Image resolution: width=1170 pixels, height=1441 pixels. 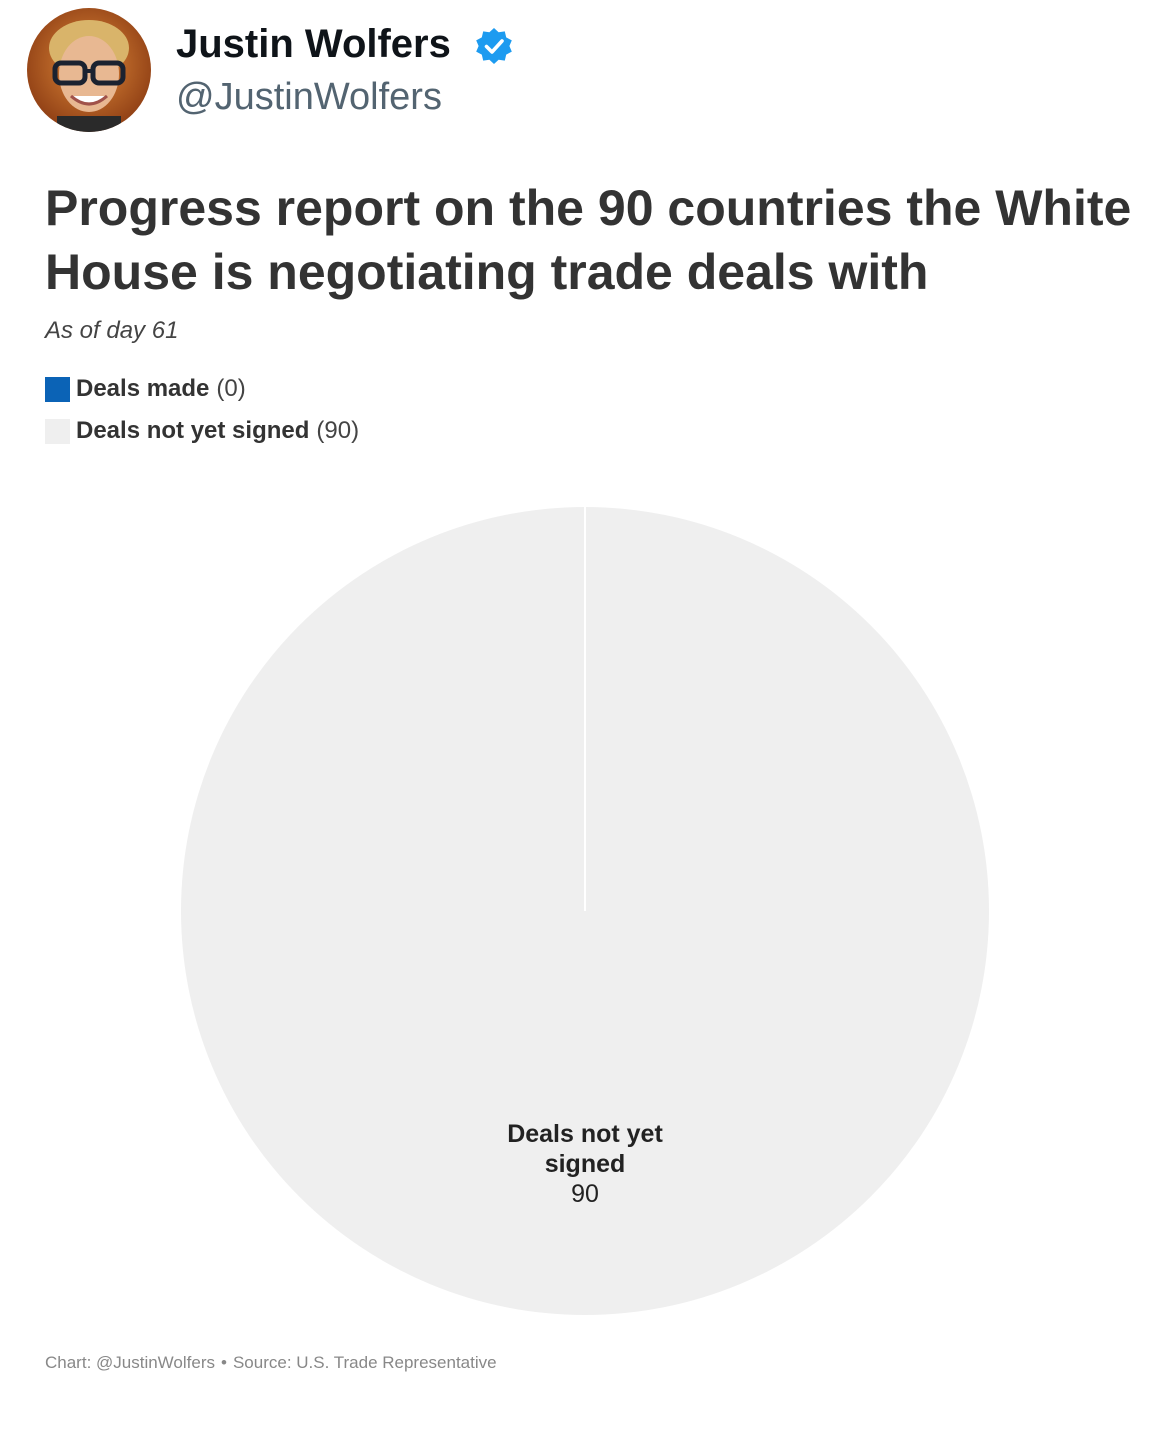 What do you see at coordinates (313, 44) in the screenshot?
I see `author-name: Justin Wolfers` at bounding box center [313, 44].